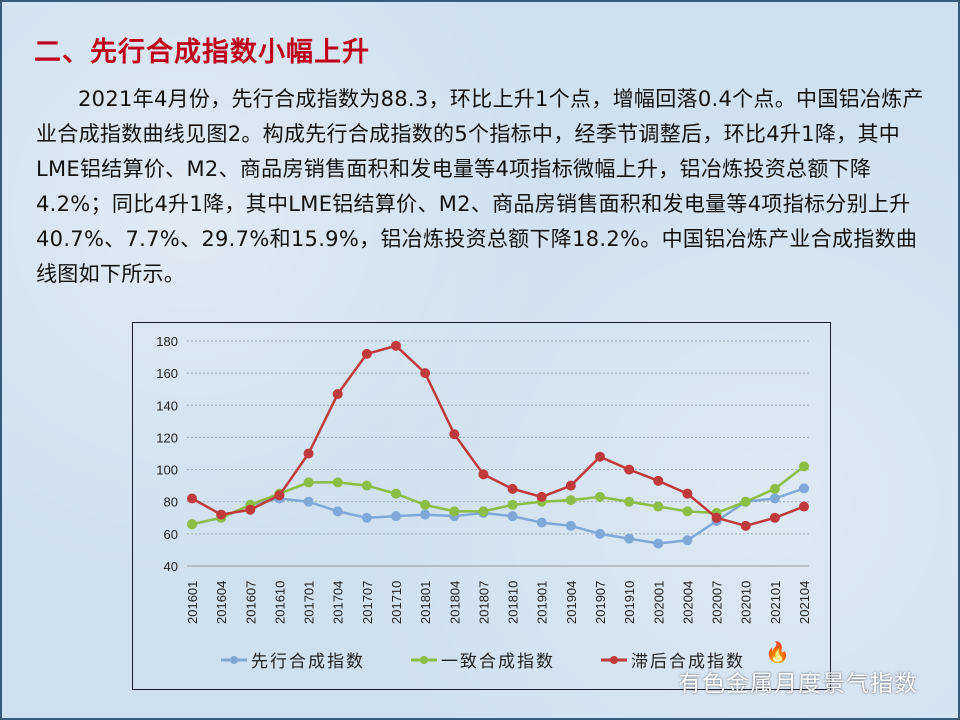  I want to click on y-tick-label: 160, so click(167, 373).